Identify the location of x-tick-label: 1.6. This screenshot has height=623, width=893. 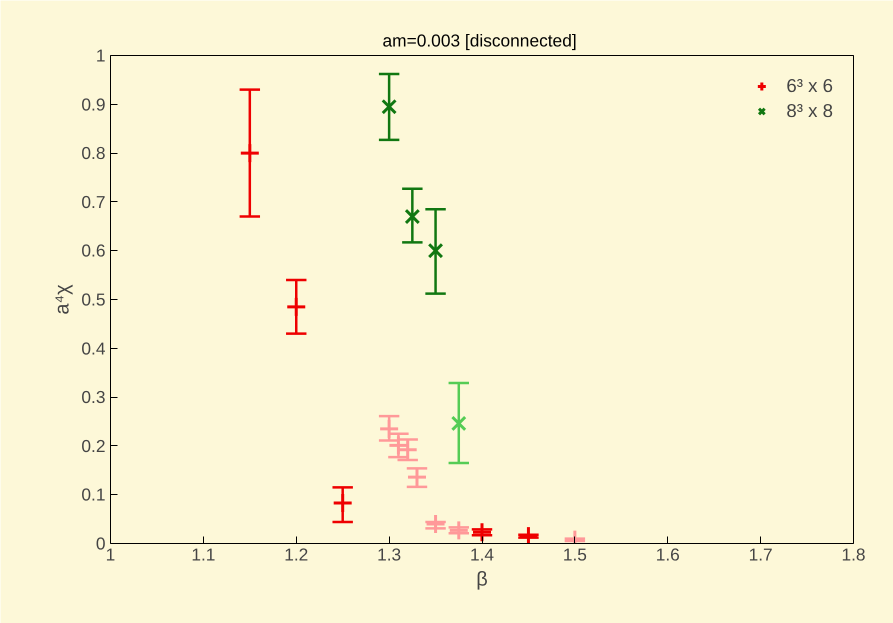
(668, 554).